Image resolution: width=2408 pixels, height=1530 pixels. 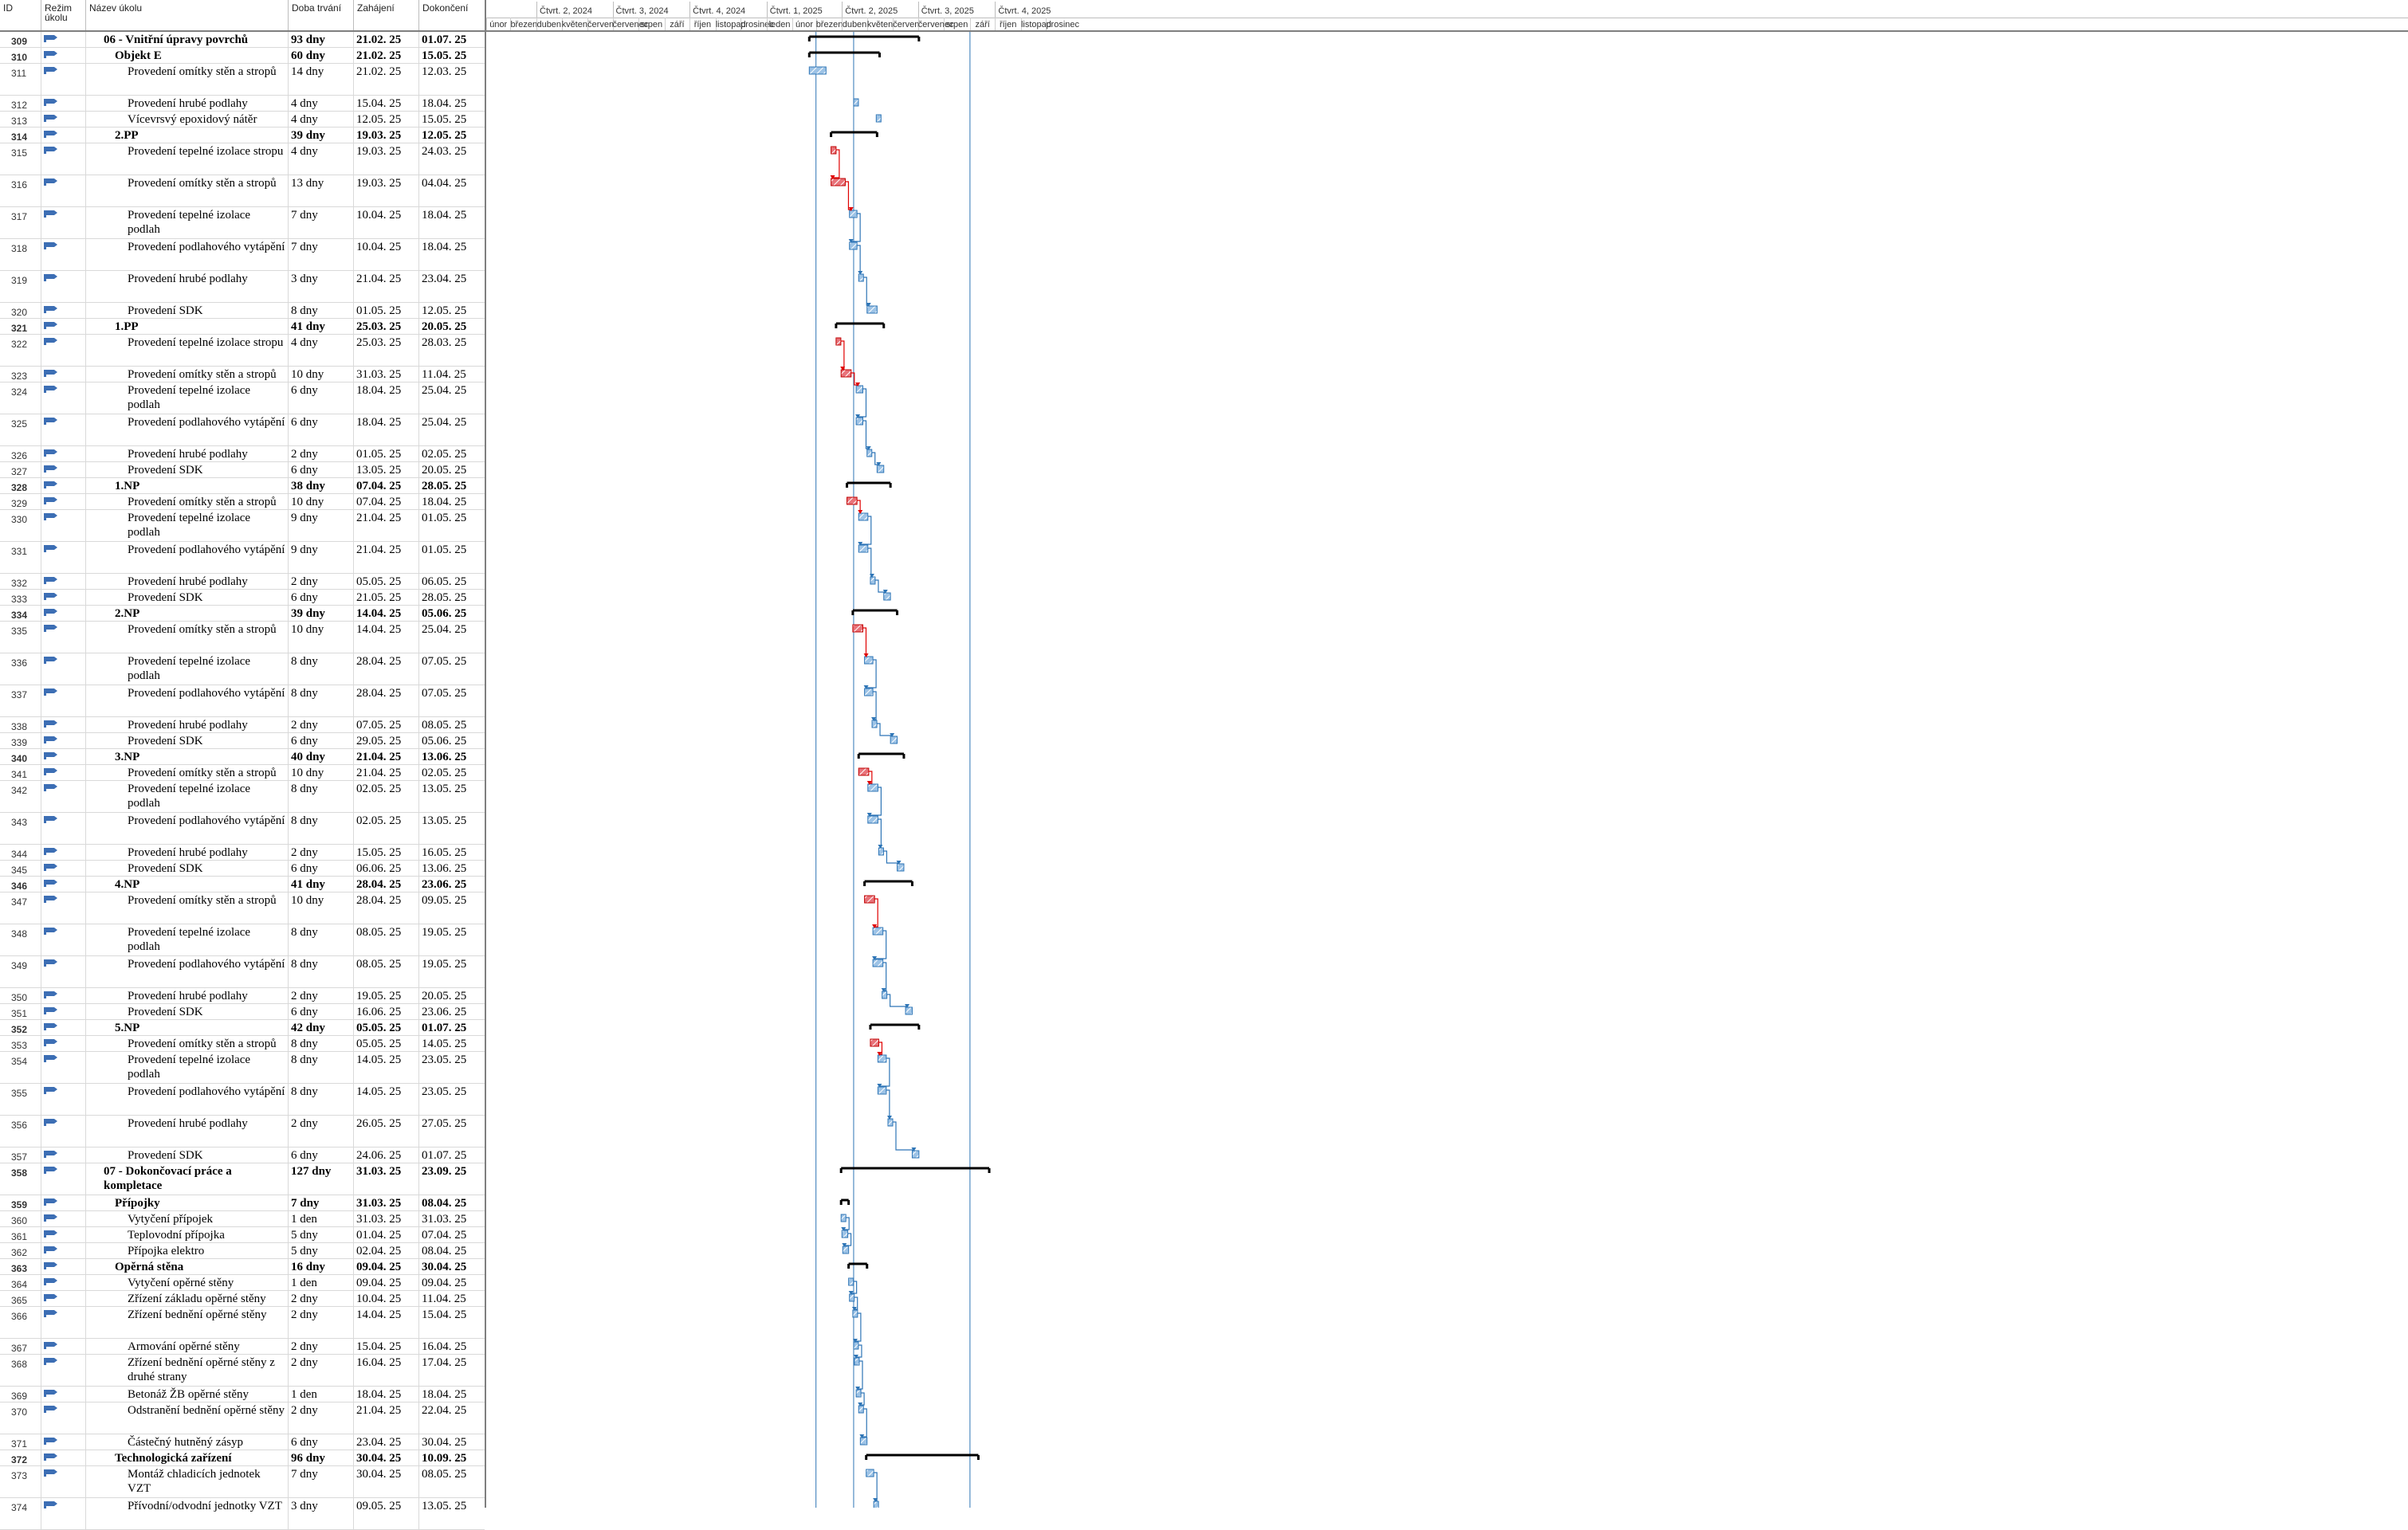 What do you see at coordinates (444, 183) in the screenshot?
I see `task-finish-date: 04.04. 25` at bounding box center [444, 183].